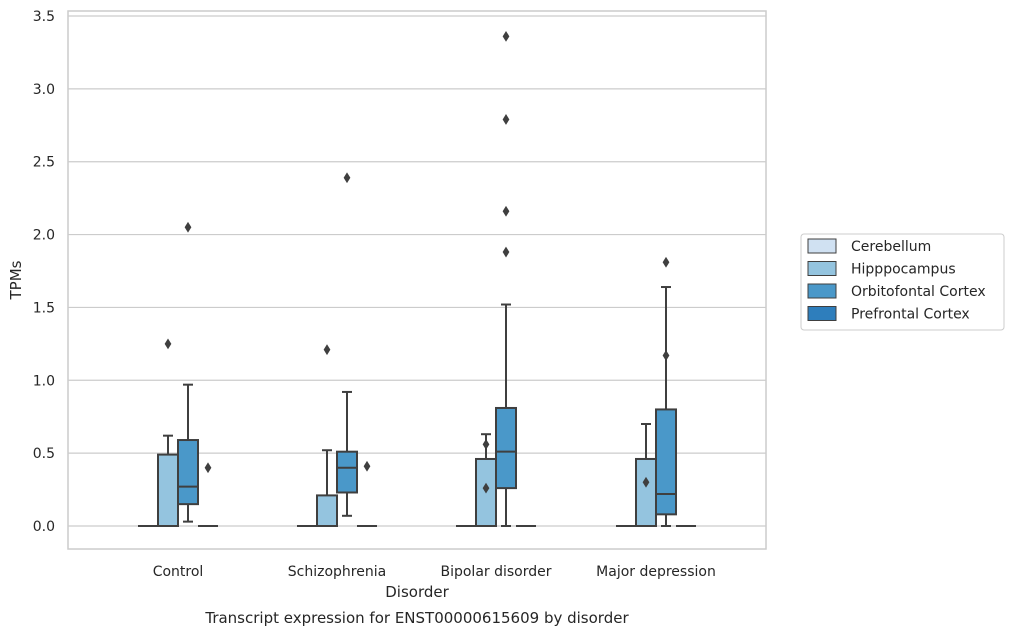 This screenshot has width=1014, height=636. Describe the element at coordinates (903, 270) in the screenshot. I see `legend-label: Hipppocampus` at that location.